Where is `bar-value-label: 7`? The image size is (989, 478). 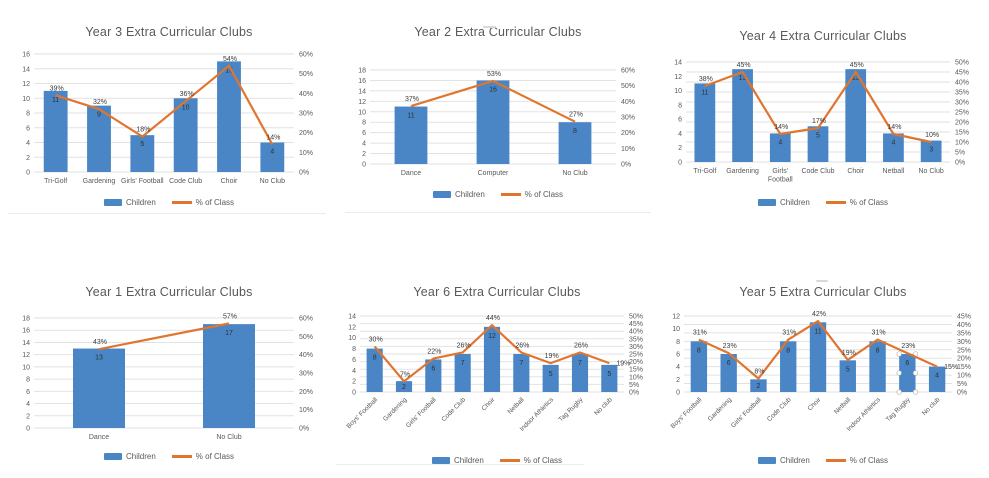
bar-value-label: 7 is located at coordinates (463, 363).